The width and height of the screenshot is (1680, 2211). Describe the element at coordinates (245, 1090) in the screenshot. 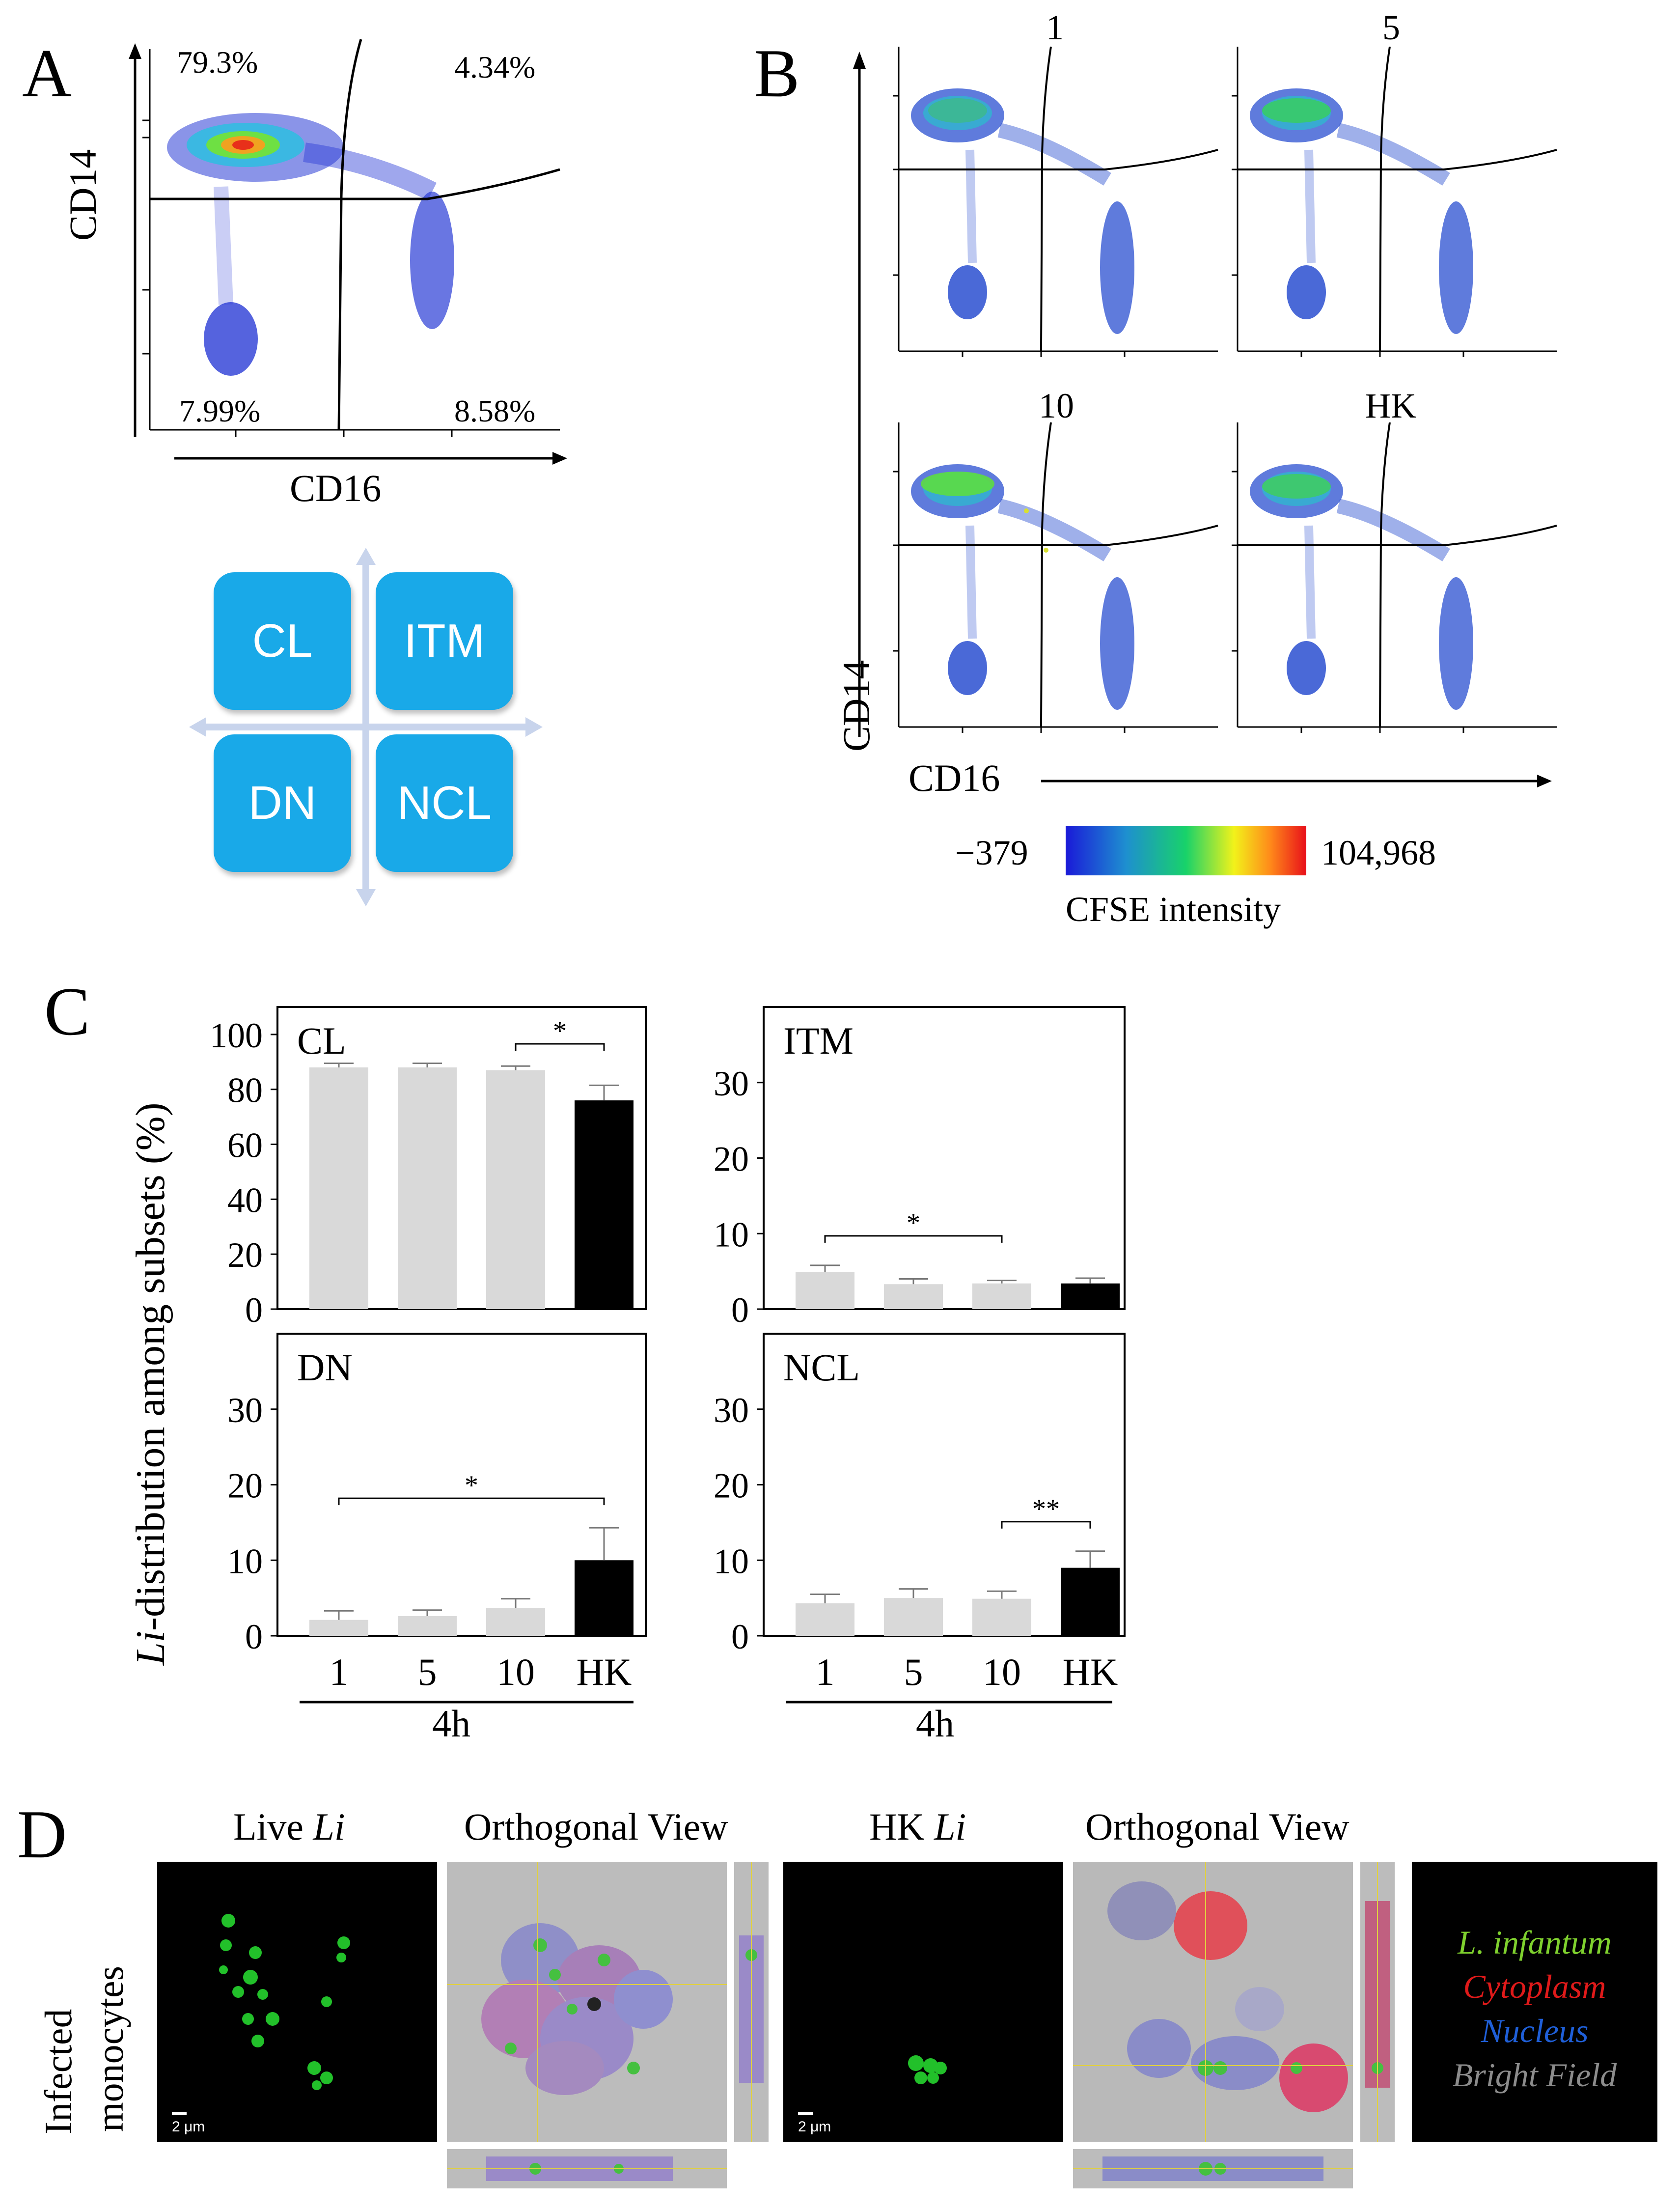

I see `y-tick-label: 80` at that location.